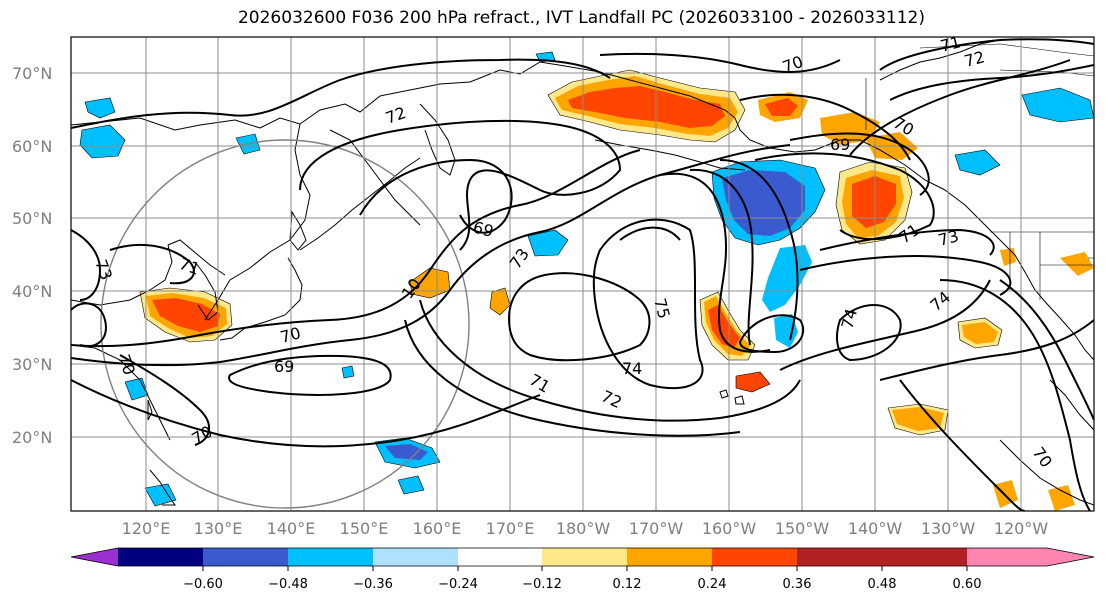 This screenshot has width=1105, height=604. What do you see at coordinates (585, 568) in the screenshot?
I see `colorbar-ticks` at bounding box center [585, 568].